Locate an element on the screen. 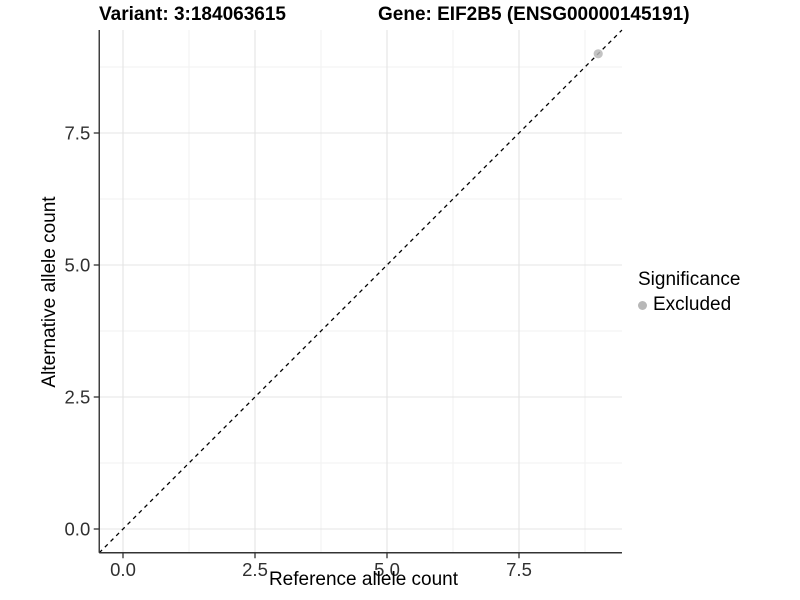 The image size is (800, 600). x-axis-title: Reference allele count is located at coordinates (363, 579).